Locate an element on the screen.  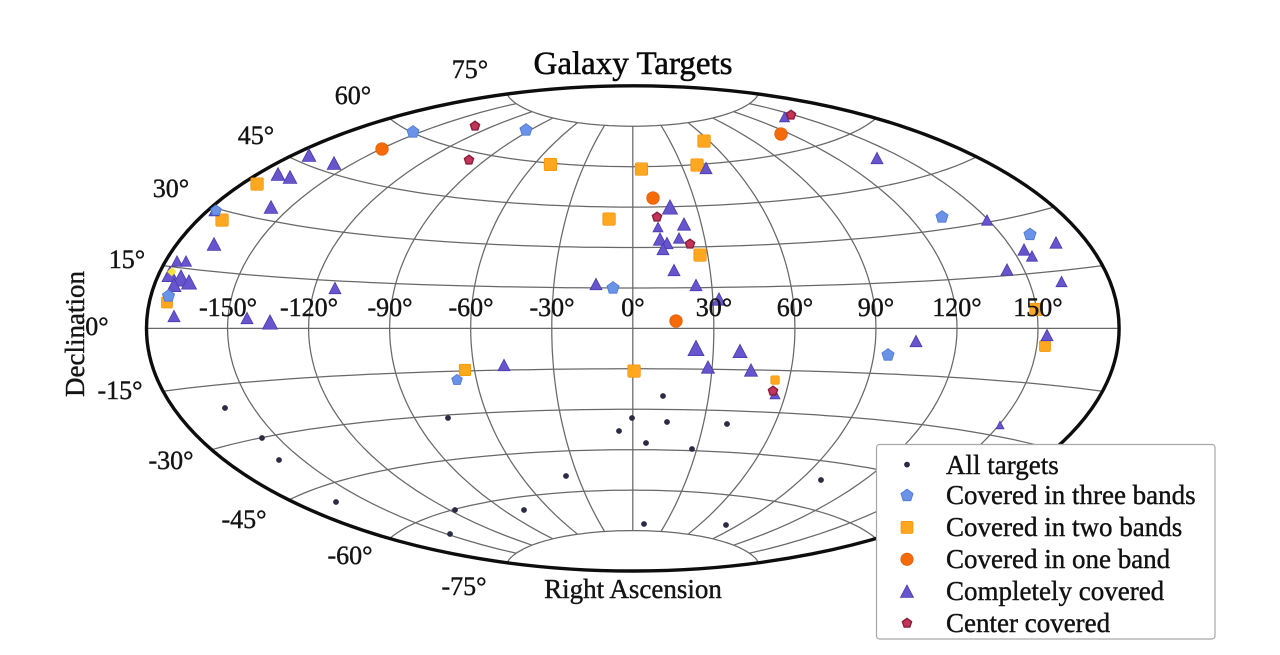
svg-text: -90° is located at coordinates (389, 307).